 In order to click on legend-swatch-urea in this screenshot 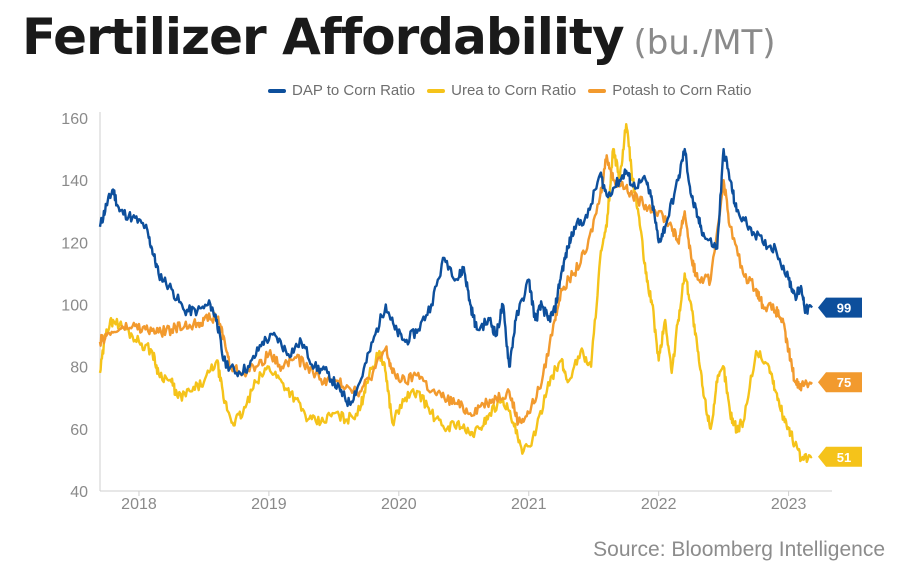, I will do `click(436, 90)`.